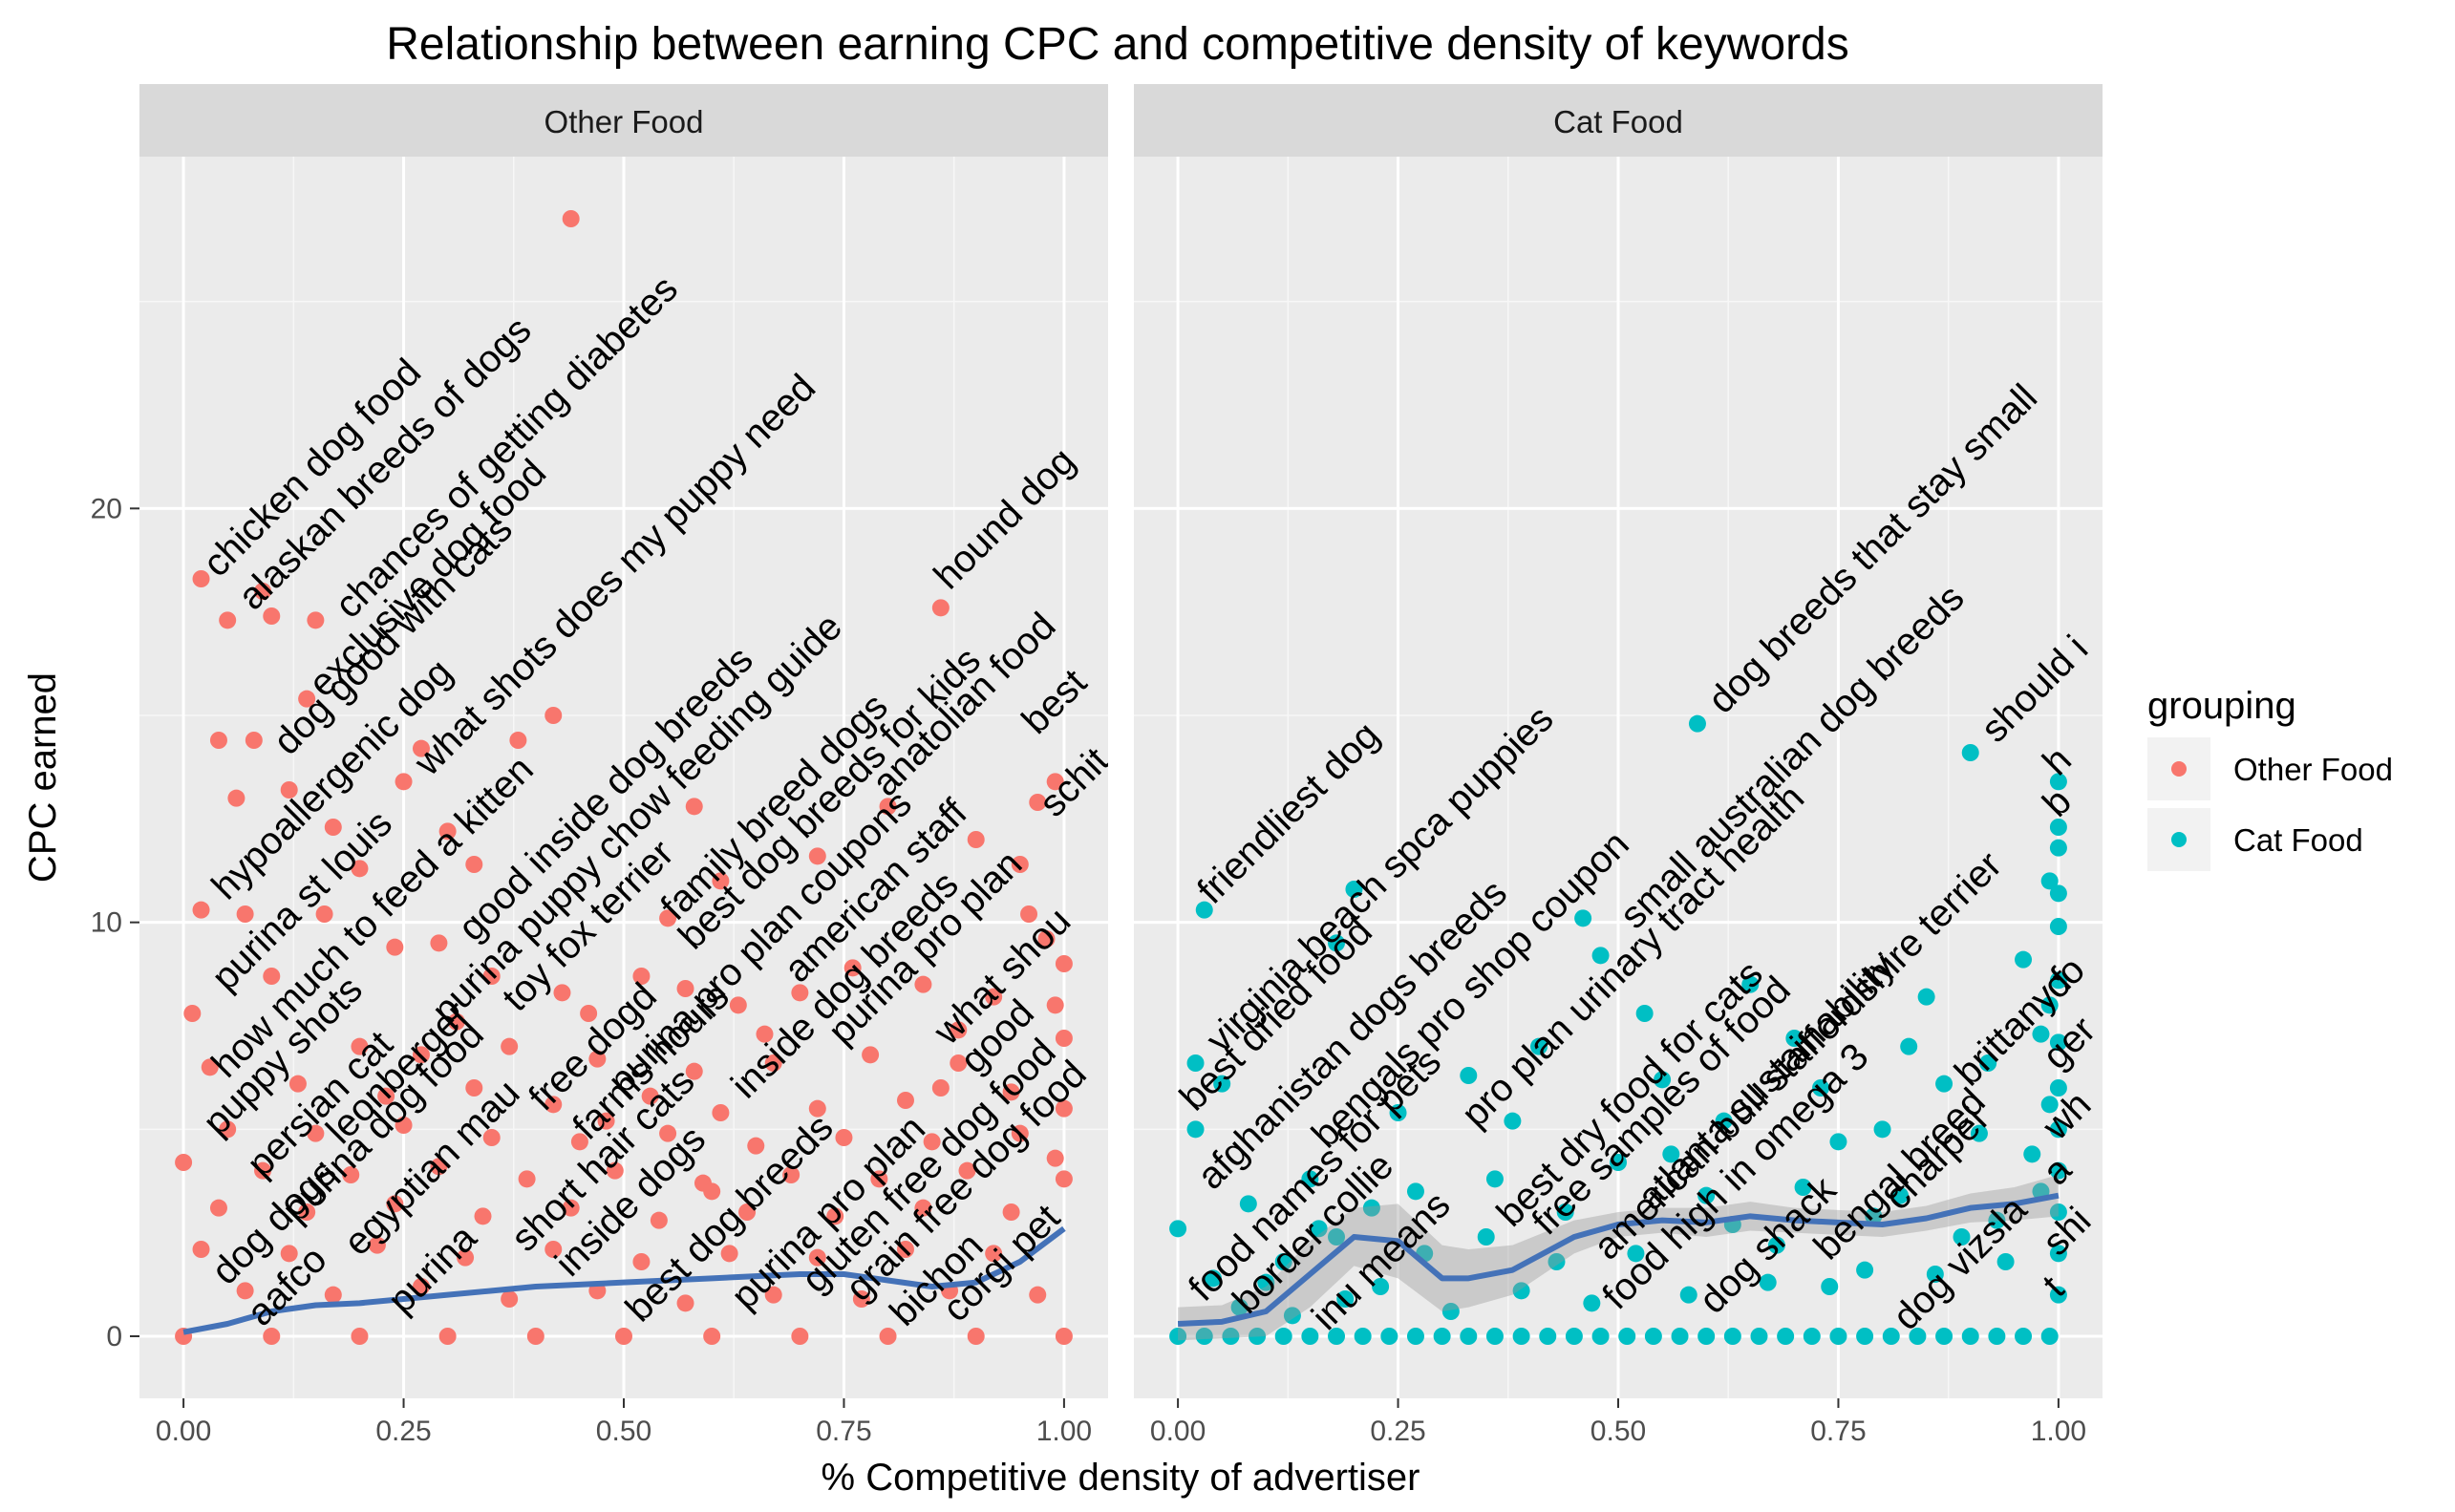 This screenshot has height=1512, width=2455. I want to click on y-axis-title: CPC earned, so click(43, 777).